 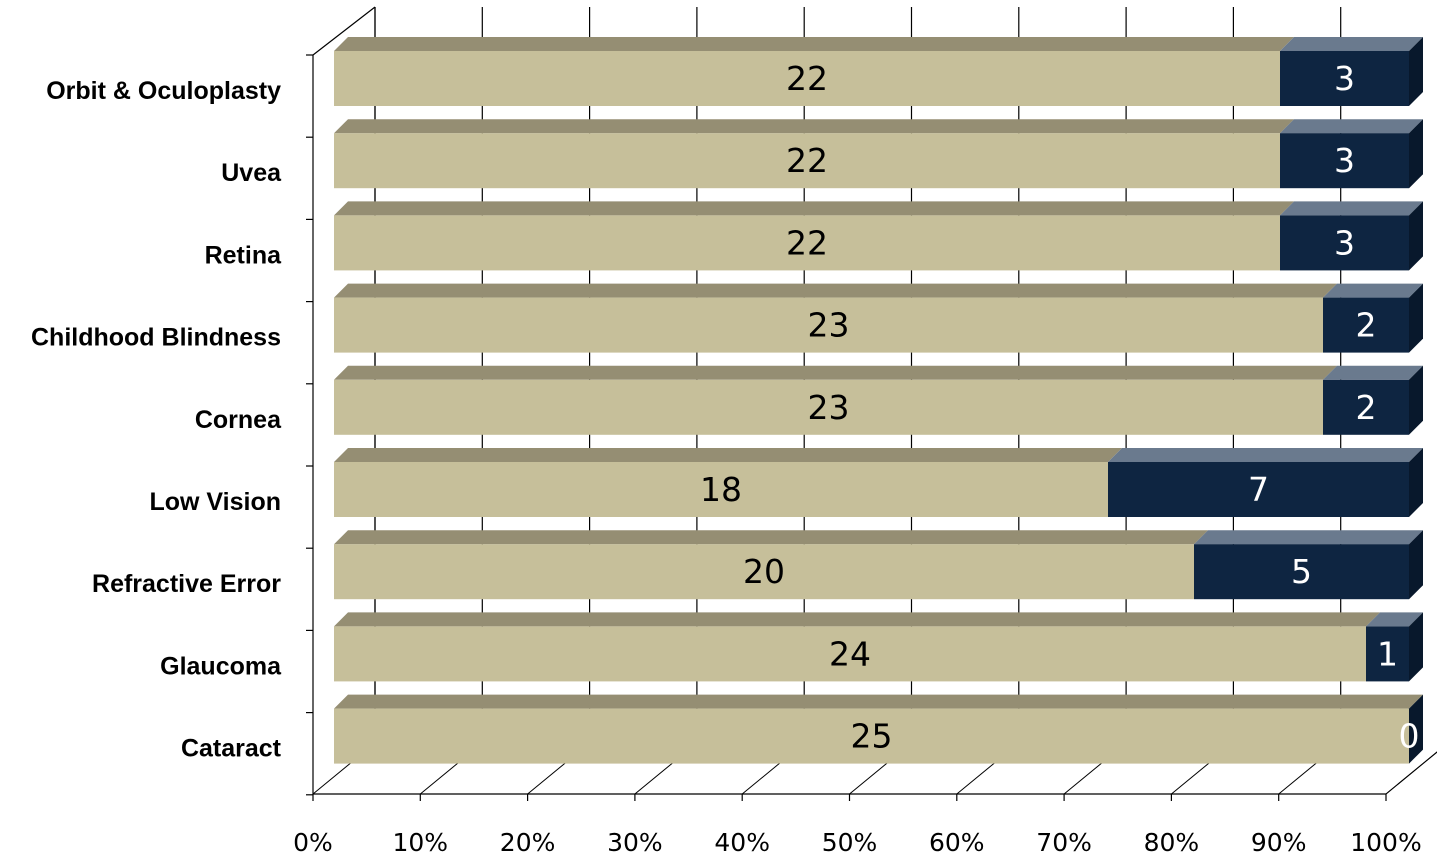 What do you see at coordinates (528, 842) in the screenshot?
I see `x-tick-label: 20%` at bounding box center [528, 842].